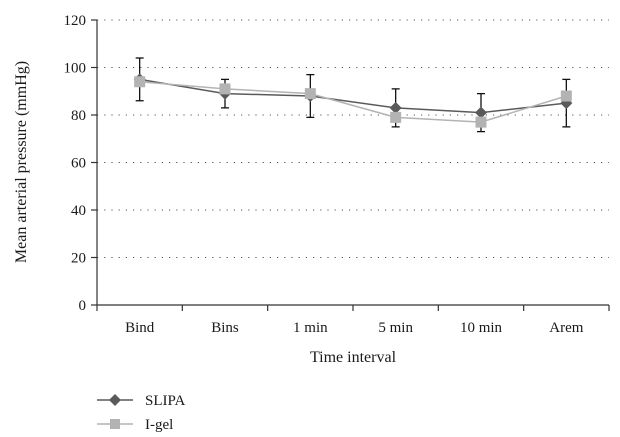 Image resolution: width=620 pixels, height=437 pixels. Describe the element at coordinates (310, 328) in the screenshot. I see `x-tick-label: 1 min` at that location.